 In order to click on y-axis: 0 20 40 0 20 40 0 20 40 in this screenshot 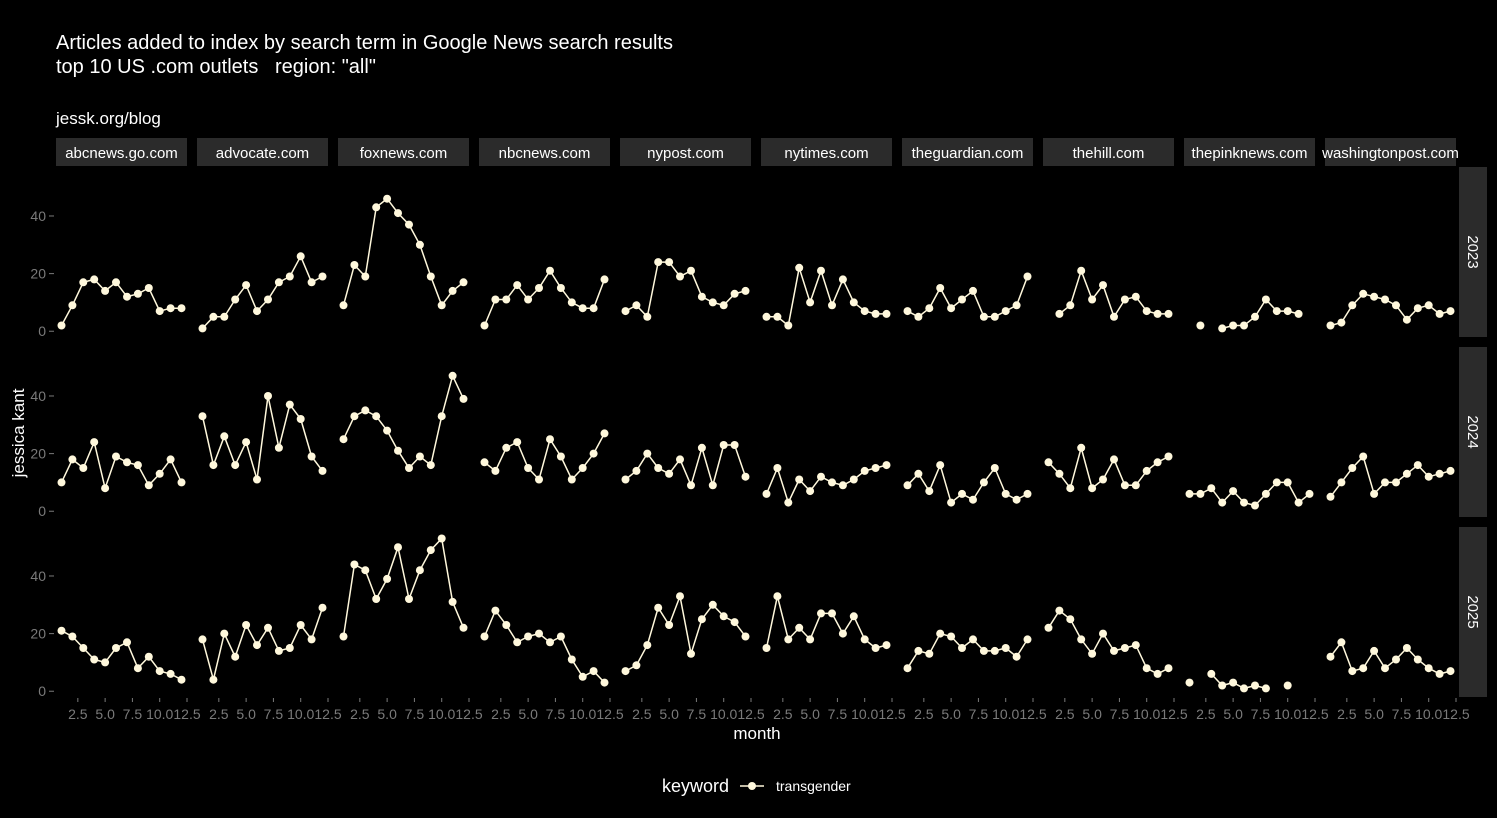, I will do `click(42, 453)`.